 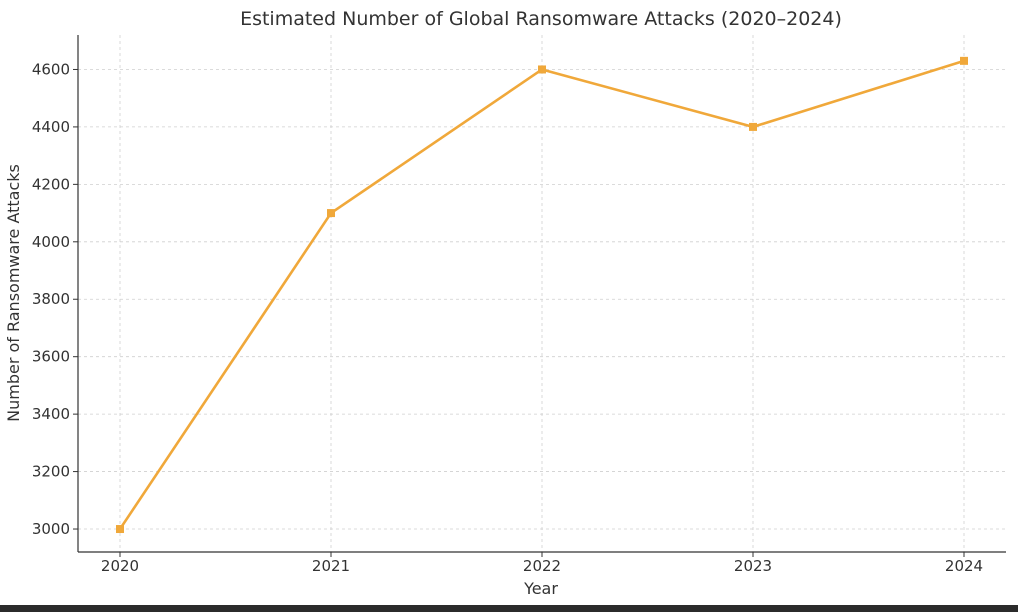 I want to click on y-tick-label: 3600, so click(x=51, y=357).